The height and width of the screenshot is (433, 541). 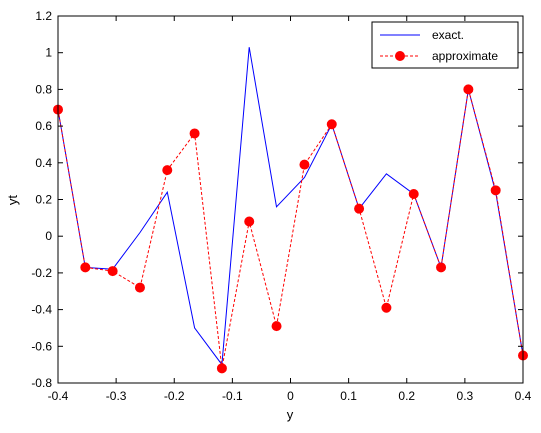 I want to click on x-axis-label: y, so click(x=290, y=414).